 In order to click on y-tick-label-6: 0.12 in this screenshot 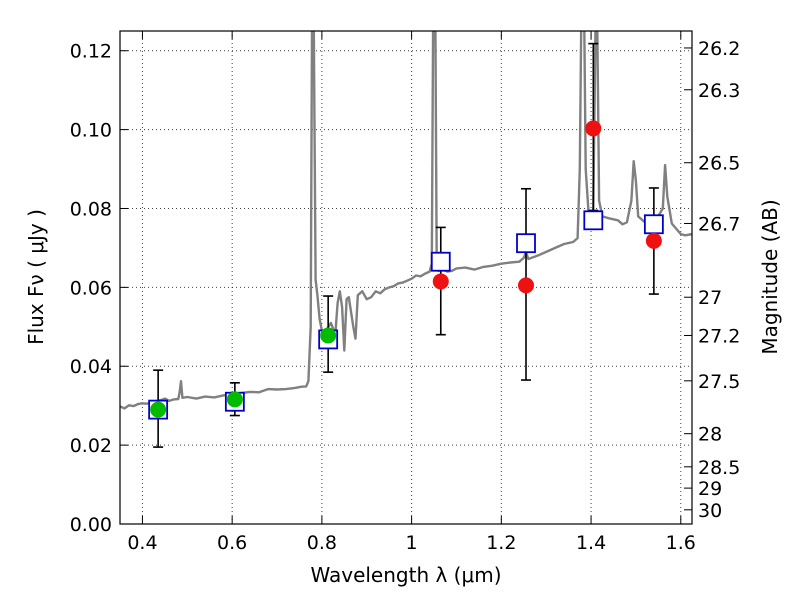, I will do `click(91, 52)`.